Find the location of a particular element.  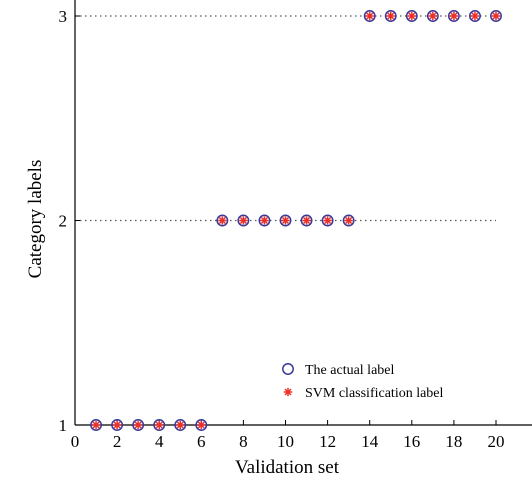

x-axis-label: Validation set is located at coordinates (287, 467).